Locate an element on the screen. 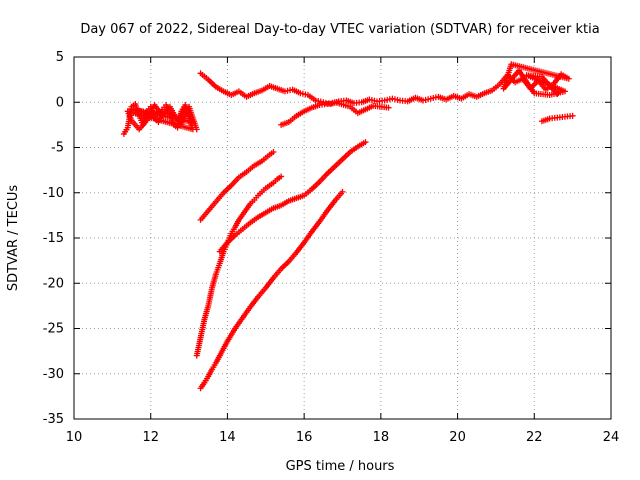  y-tick-label: -5 is located at coordinates (57, 148).